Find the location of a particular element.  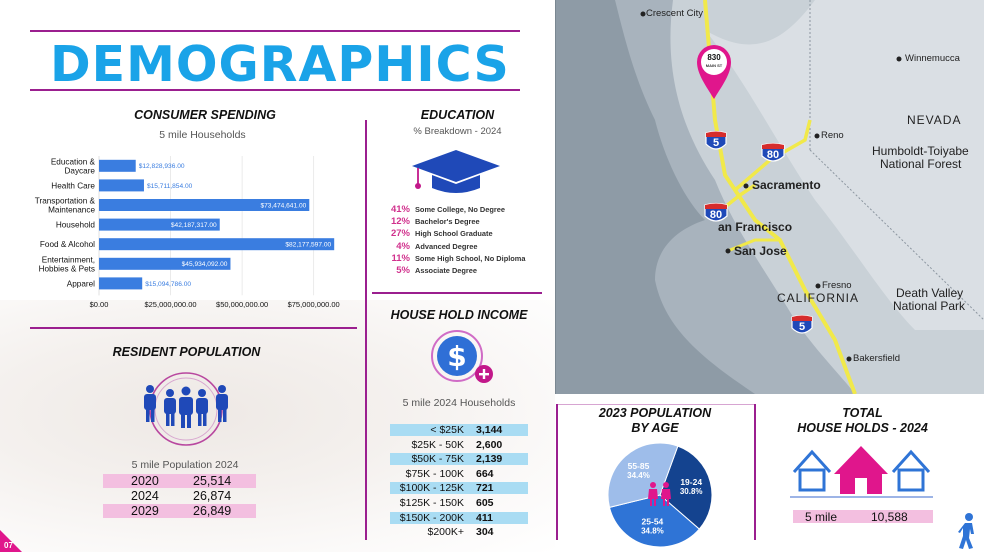

interstate-shield-80-west: 80 is located at coordinates (716, 214).